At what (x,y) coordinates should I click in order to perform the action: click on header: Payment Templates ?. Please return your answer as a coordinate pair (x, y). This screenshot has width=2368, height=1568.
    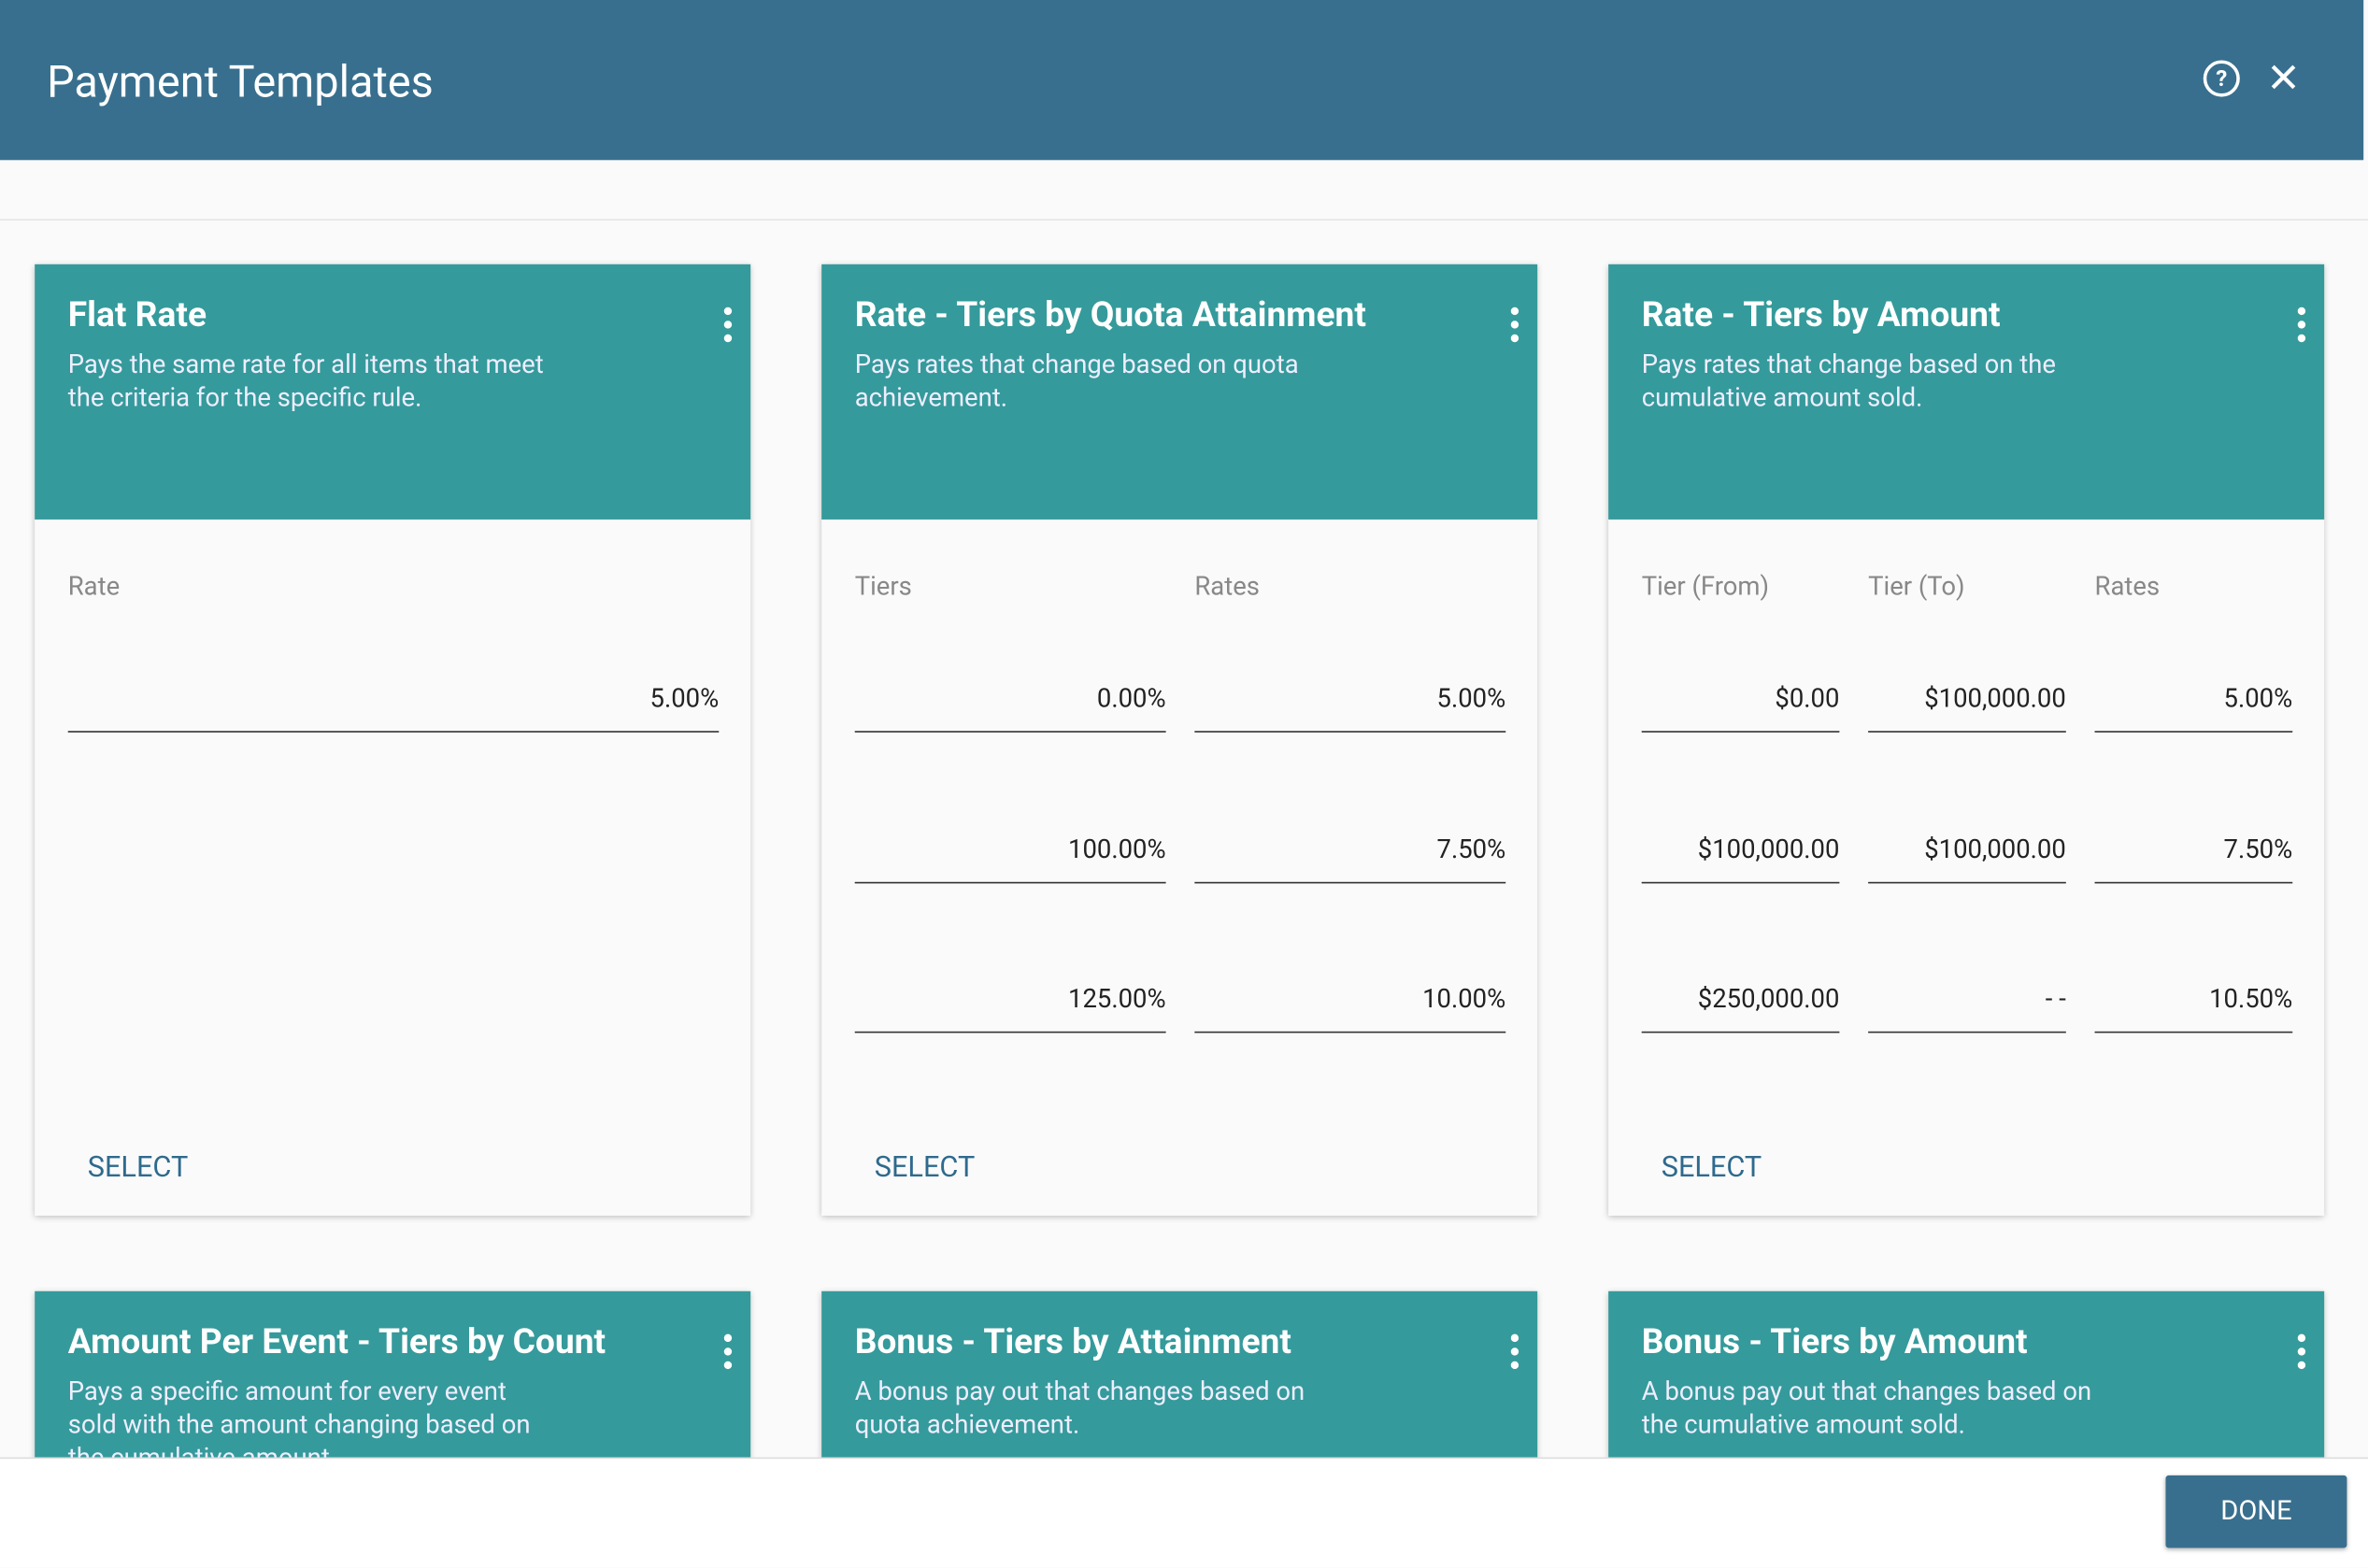
    Looking at the image, I should click on (1182, 80).